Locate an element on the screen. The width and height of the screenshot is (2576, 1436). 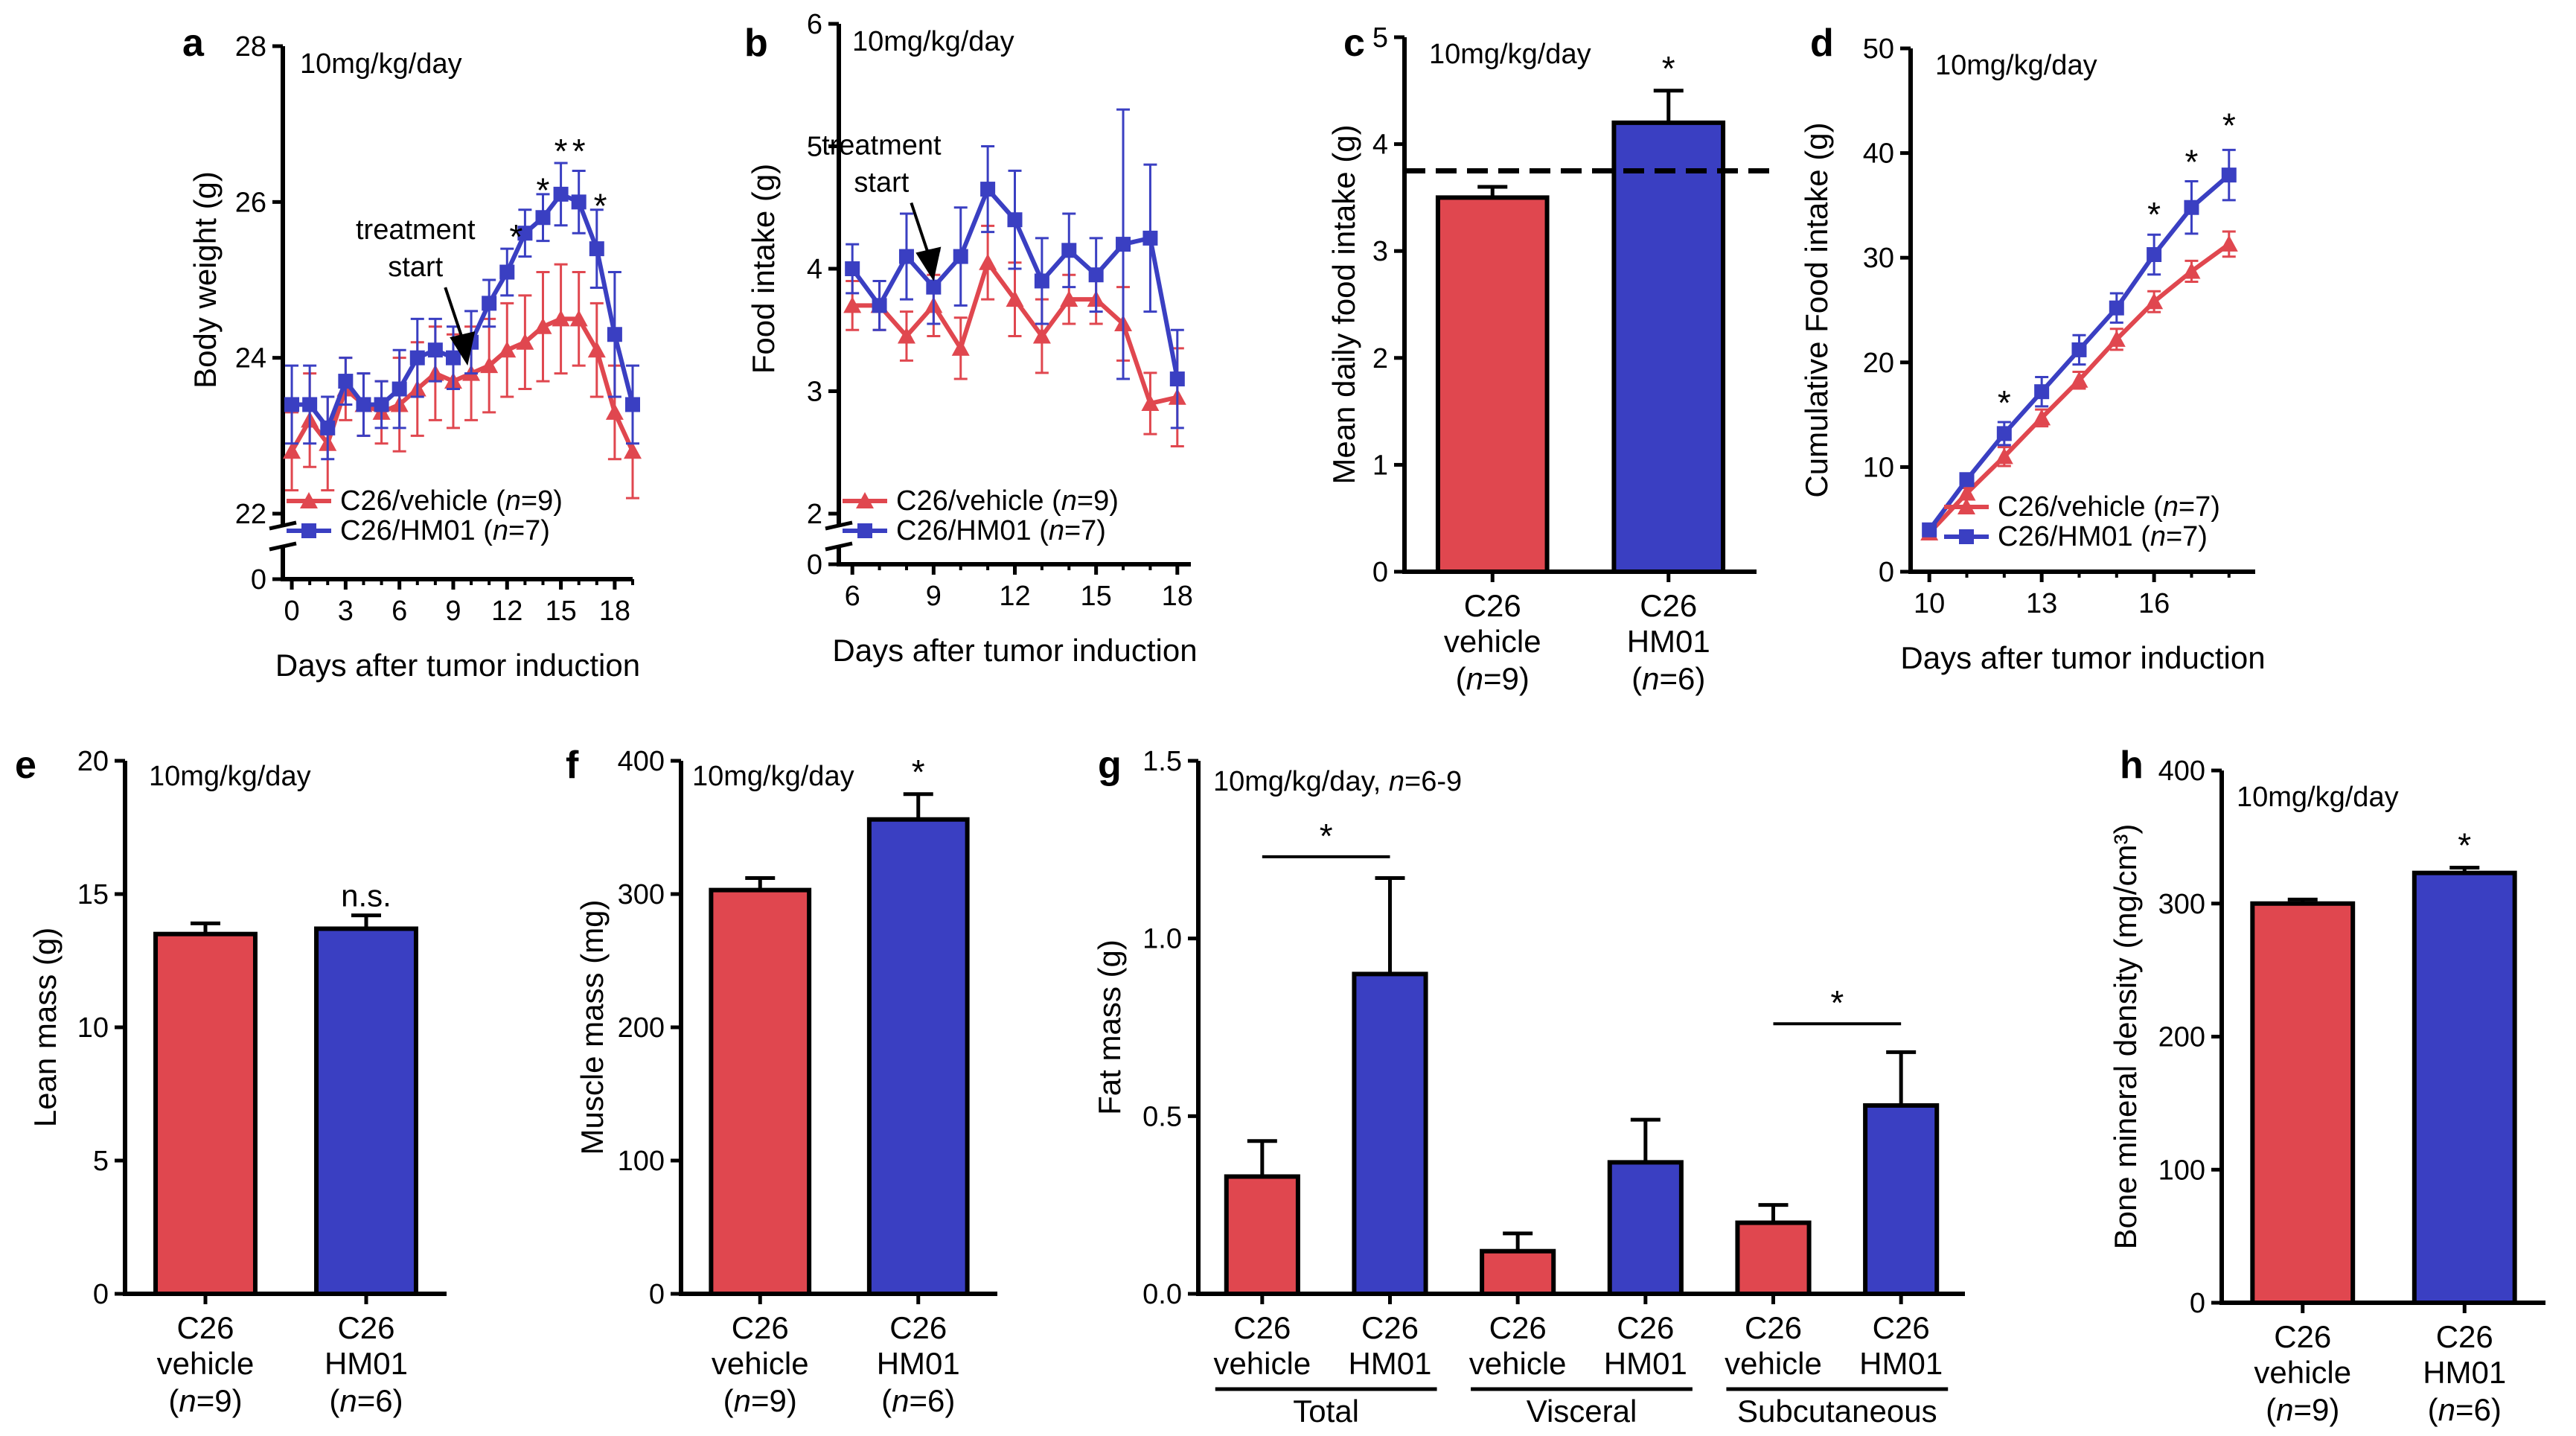
y-tick-label: 2 is located at coordinates (1380, 358).